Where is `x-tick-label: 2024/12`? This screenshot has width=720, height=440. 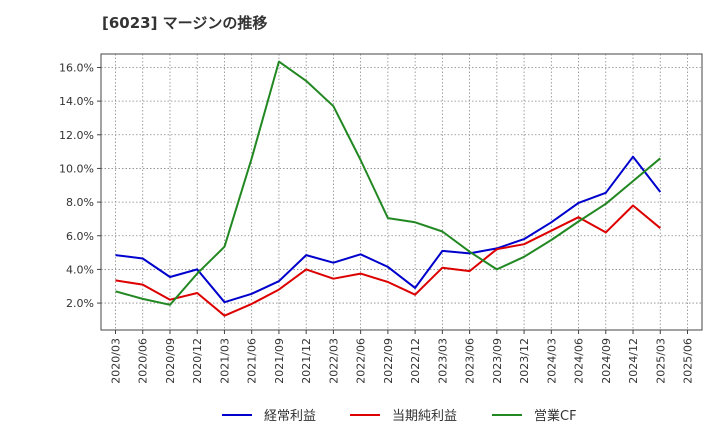
x-tick-label: 2024/12 is located at coordinates (633, 361).